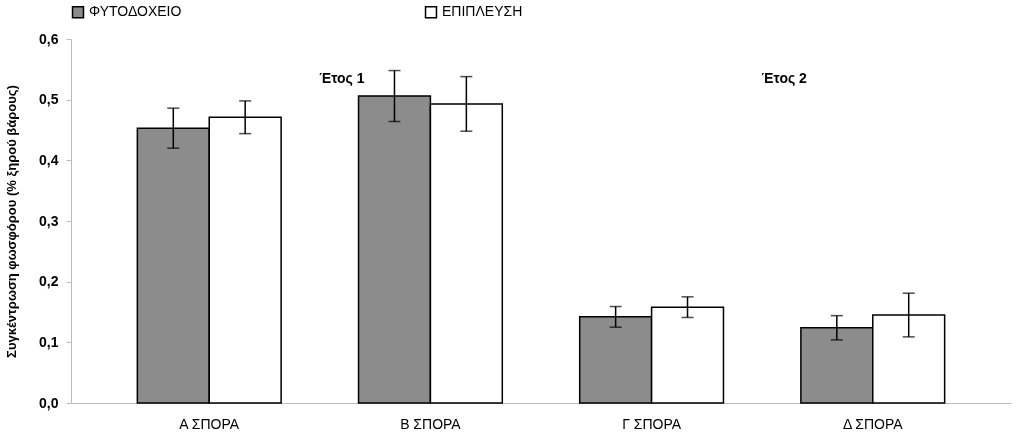 The image size is (1021, 436). What do you see at coordinates (12, 221) in the screenshot?
I see `y-axis-title: Συγκέντρωση φωσφόρου (% ξηρού βάρους)` at bounding box center [12, 221].